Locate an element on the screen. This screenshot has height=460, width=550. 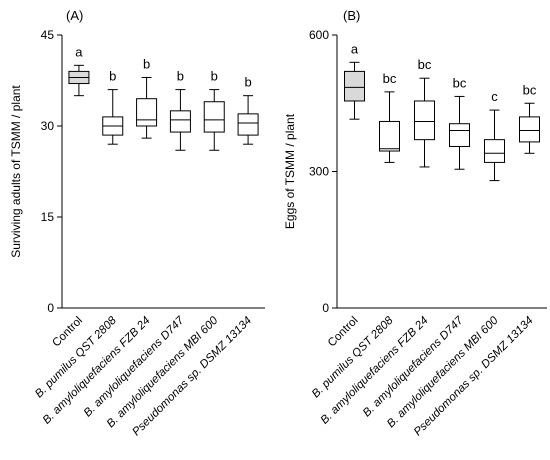
y-tick-label: 600 is located at coordinates (319, 35).